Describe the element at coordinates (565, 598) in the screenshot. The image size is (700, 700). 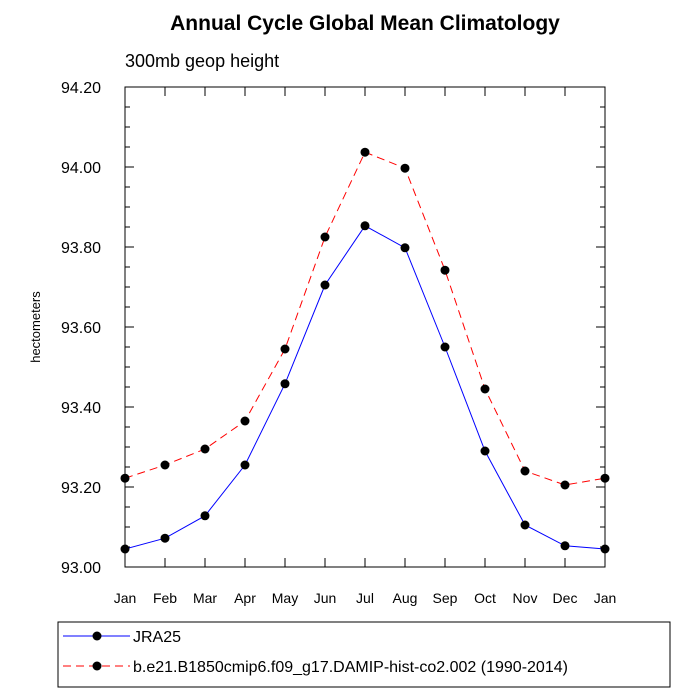
I see `x-tick-label: Dec` at that location.